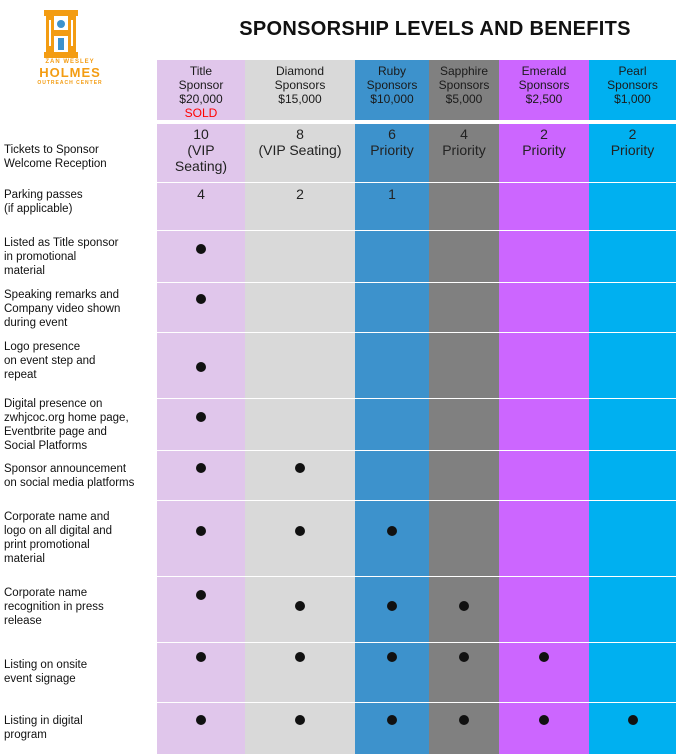 This screenshot has width=679, height=756. What do you see at coordinates (201, 71) in the screenshot?
I see `tier-name: Title` at bounding box center [201, 71].